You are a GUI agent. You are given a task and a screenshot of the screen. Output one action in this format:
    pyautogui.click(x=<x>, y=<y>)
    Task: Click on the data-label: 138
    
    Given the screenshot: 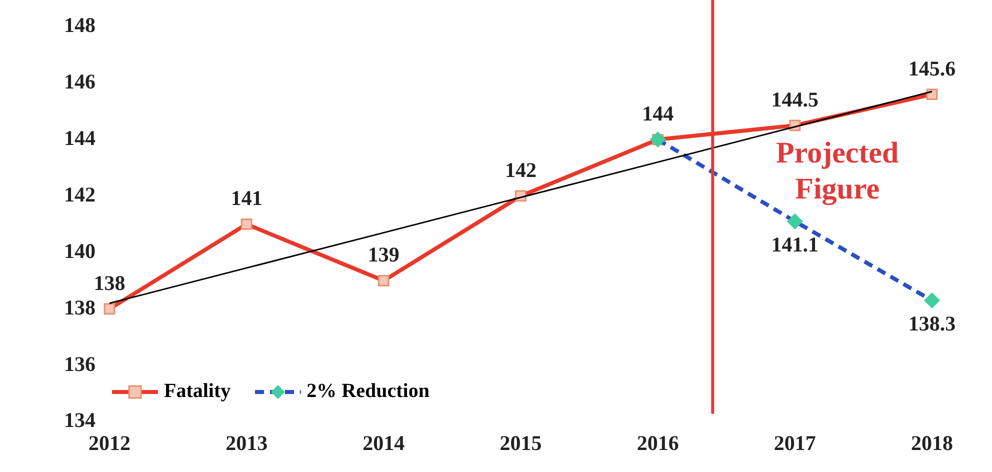 What is the action you would take?
    pyautogui.click(x=110, y=282)
    